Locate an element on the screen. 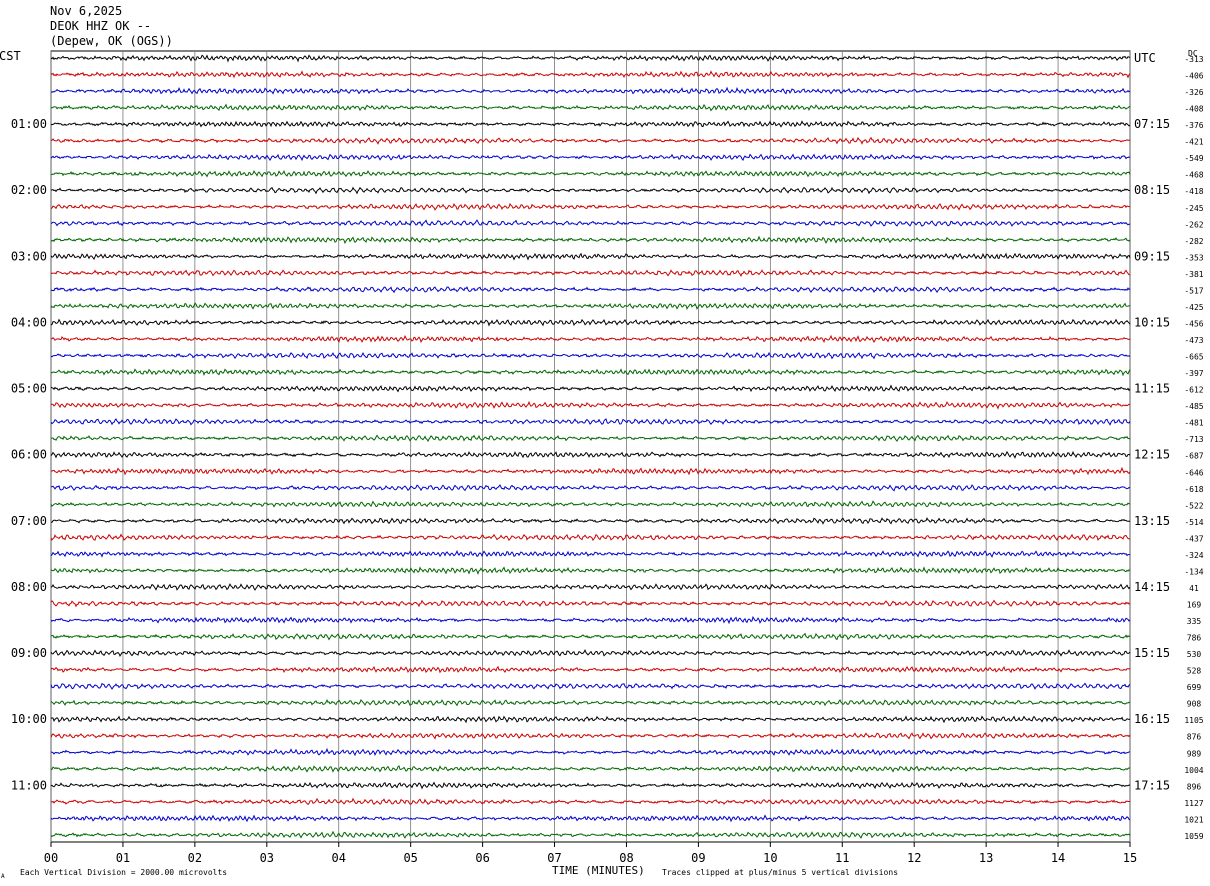 The width and height of the screenshot is (1210, 886). location-label: (Depew, OK (OGS)) is located at coordinates (111, 41).